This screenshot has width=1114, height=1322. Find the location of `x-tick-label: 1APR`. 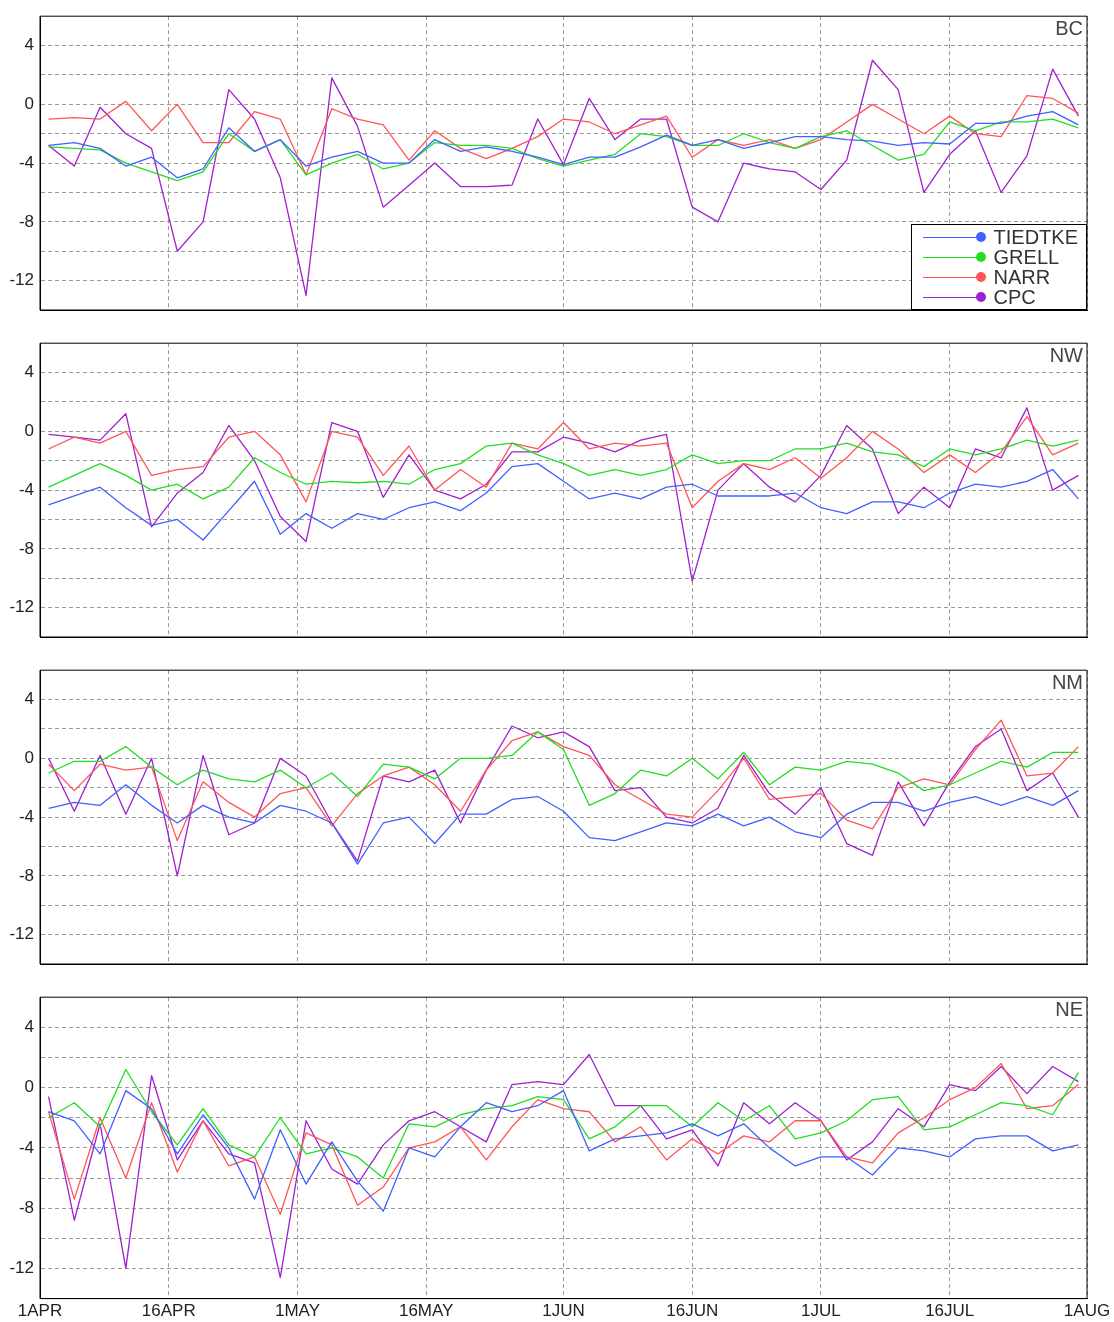

x-tick-label: 1APR is located at coordinates (40, 1311).